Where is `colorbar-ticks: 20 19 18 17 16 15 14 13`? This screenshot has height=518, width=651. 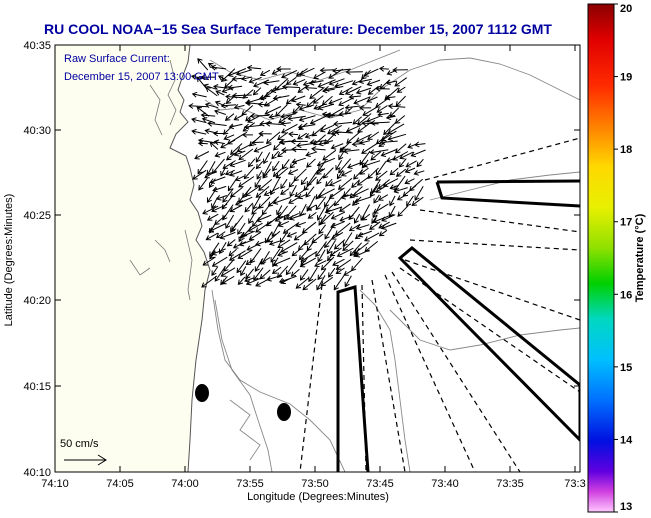 colorbar-ticks: 20 19 18 17 16 15 14 13 is located at coordinates (623, 258).